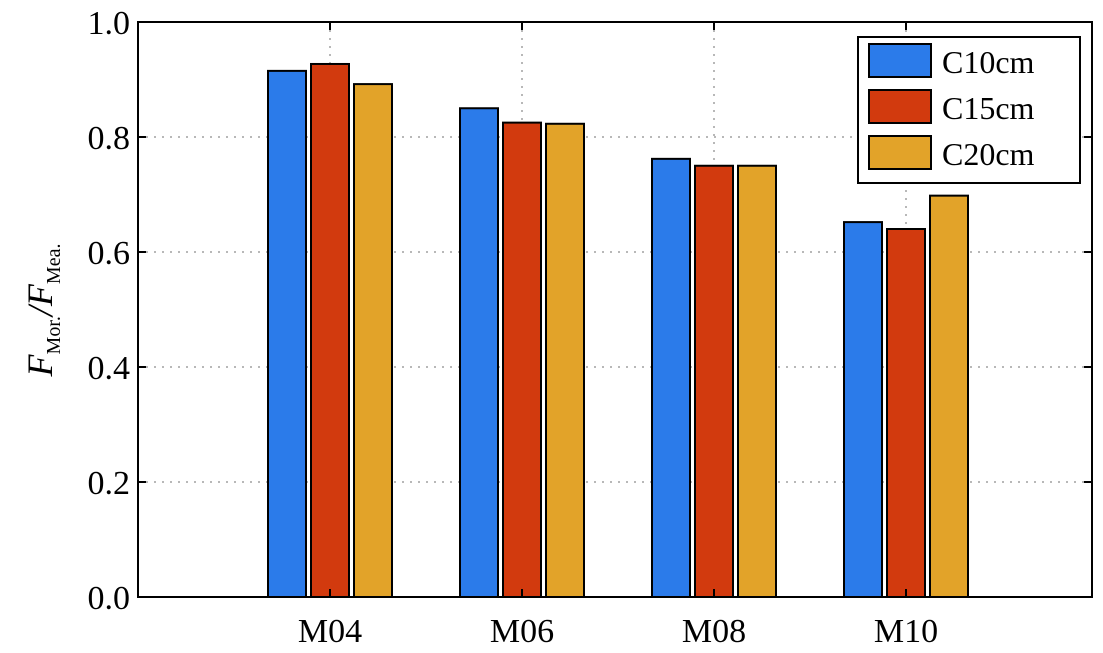 The height and width of the screenshot is (653, 1103). What do you see at coordinates (906, 413) in the screenshot?
I see `bar-C15cm-M10` at bounding box center [906, 413].